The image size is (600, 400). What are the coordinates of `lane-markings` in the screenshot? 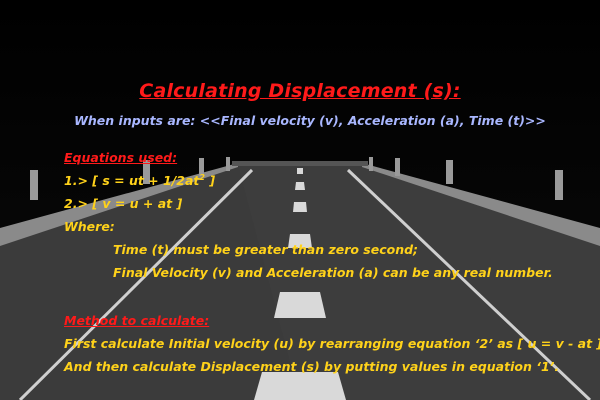 It's located at (300, 284).